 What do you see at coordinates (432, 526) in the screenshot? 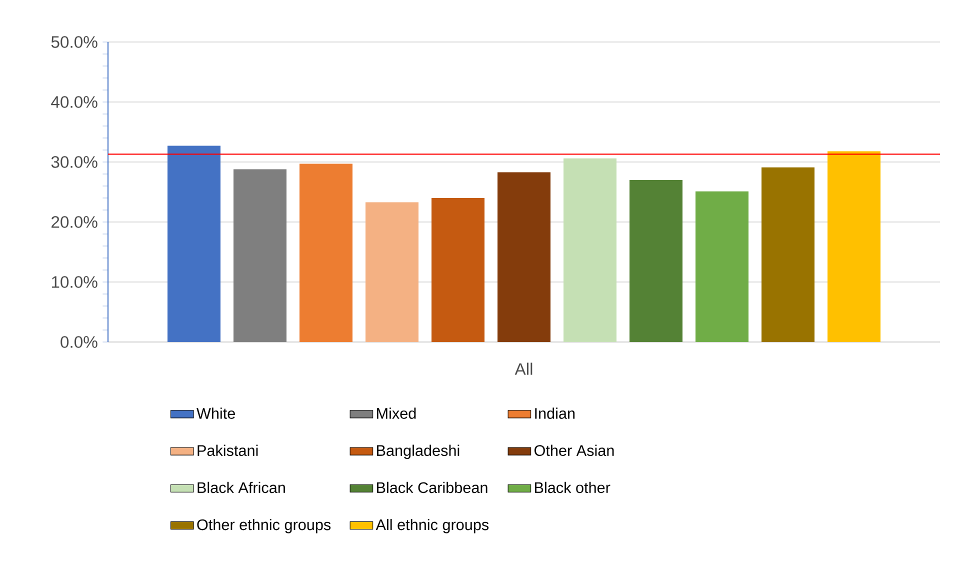
I see `legend-label: All ethnic groups` at bounding box center [432, 526].